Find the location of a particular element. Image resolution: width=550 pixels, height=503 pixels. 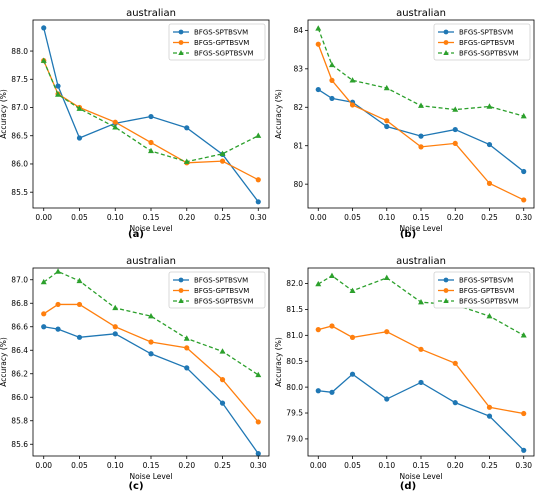

y-tick-label: 82.0 is located at coordinates (294, 283).